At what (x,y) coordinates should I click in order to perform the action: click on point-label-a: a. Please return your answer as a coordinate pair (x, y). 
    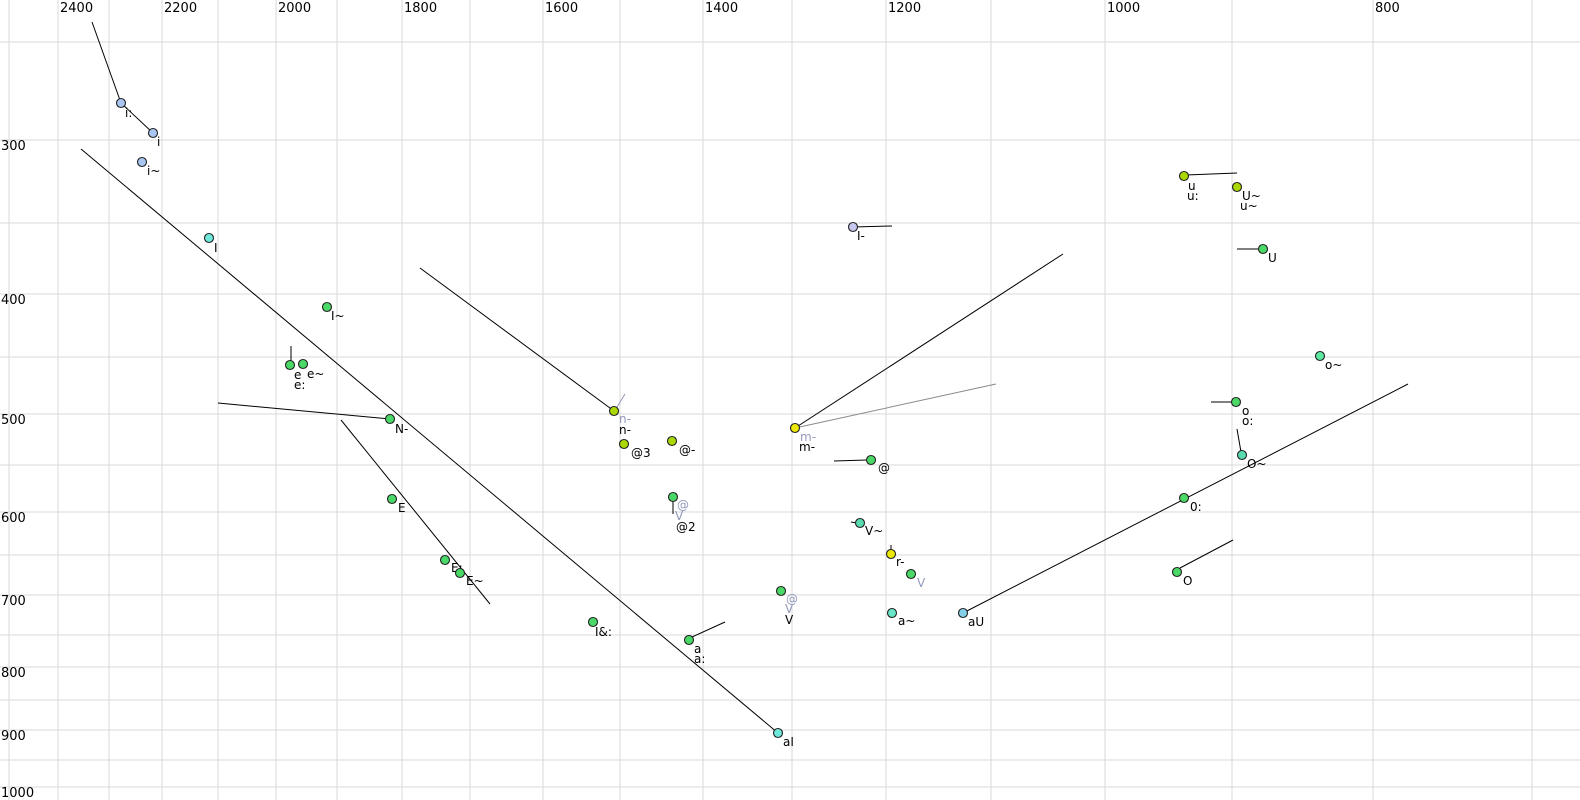
    Looking at the image, I should click on (697, 649).